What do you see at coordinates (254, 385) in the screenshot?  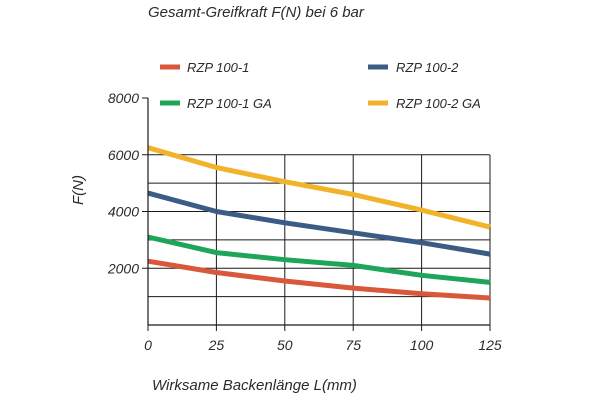 I see `x-axis-label: Wirksame Backenlänge L(mm)` at bounding box center [254, 385].